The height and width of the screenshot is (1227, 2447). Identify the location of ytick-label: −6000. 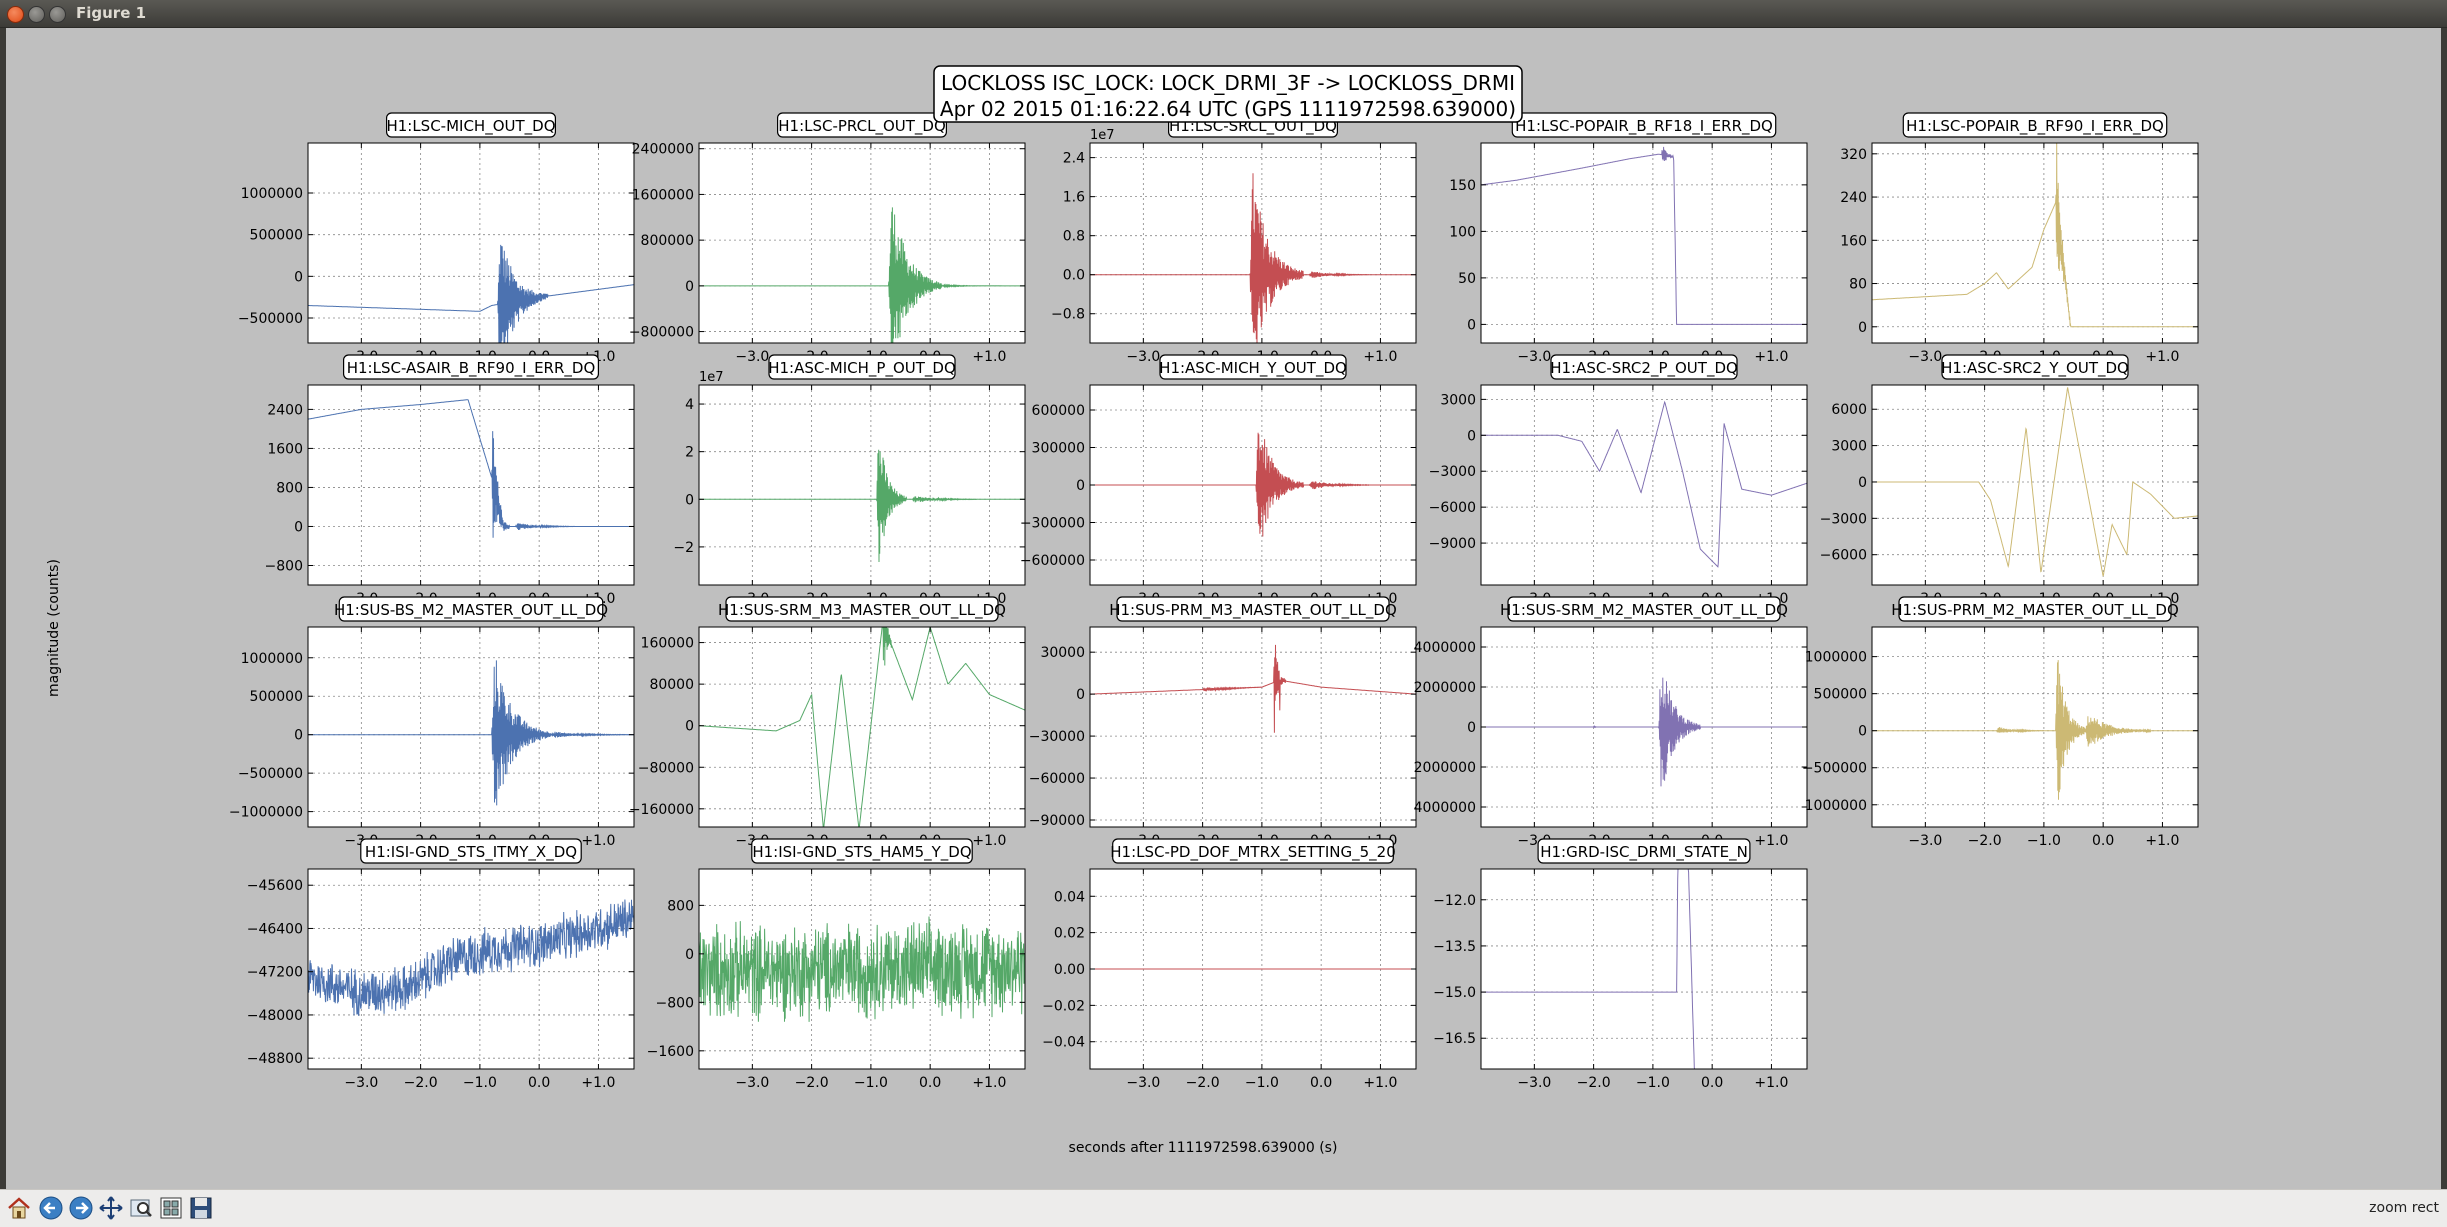
(1452, 508).